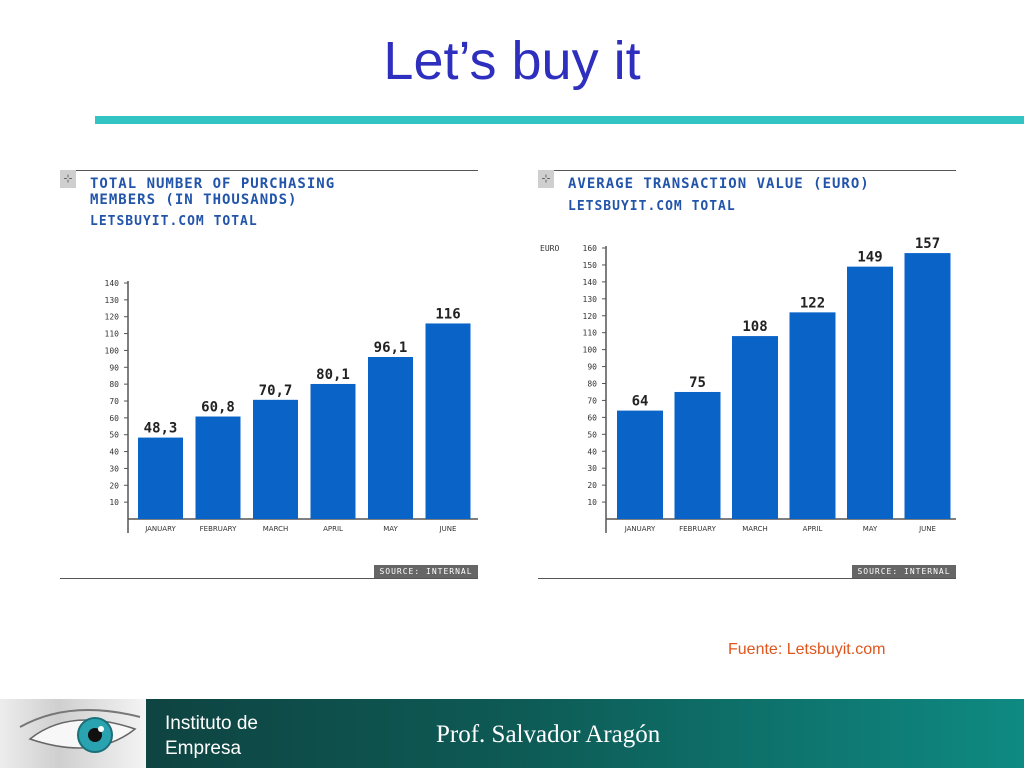  Describe the element at coordinates (447, 314) in the screenshot. I see `data-label: 116` at that location.